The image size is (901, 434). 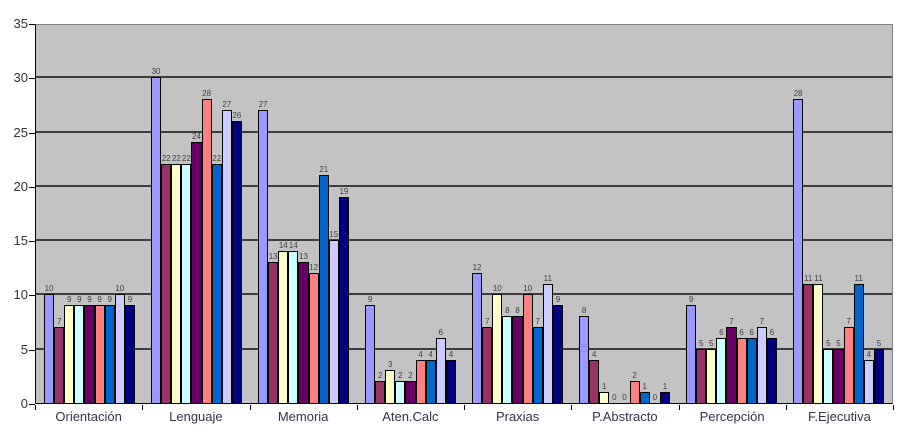 I want to click on bar-value-label: 14, so click(x=293, y=245).